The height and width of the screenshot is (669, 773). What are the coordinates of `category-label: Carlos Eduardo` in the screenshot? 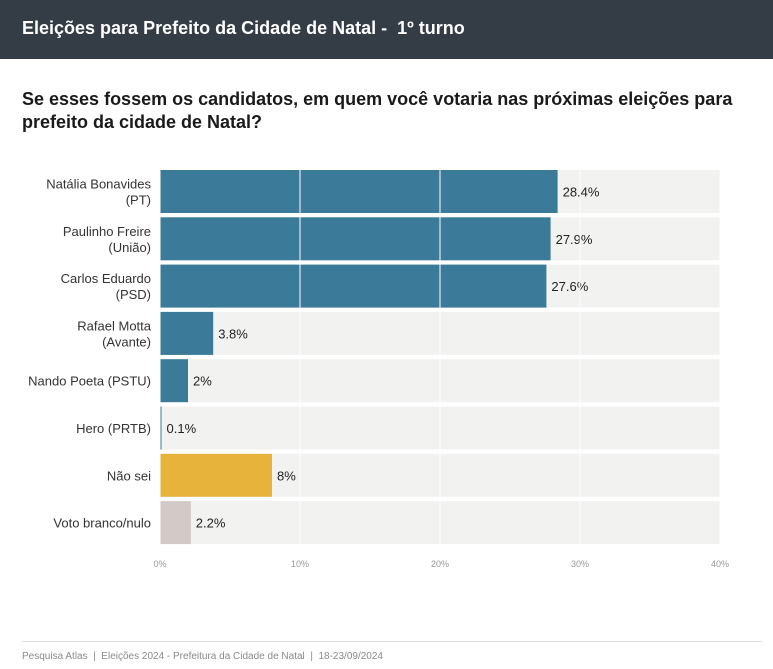 It's located at (106, 278).